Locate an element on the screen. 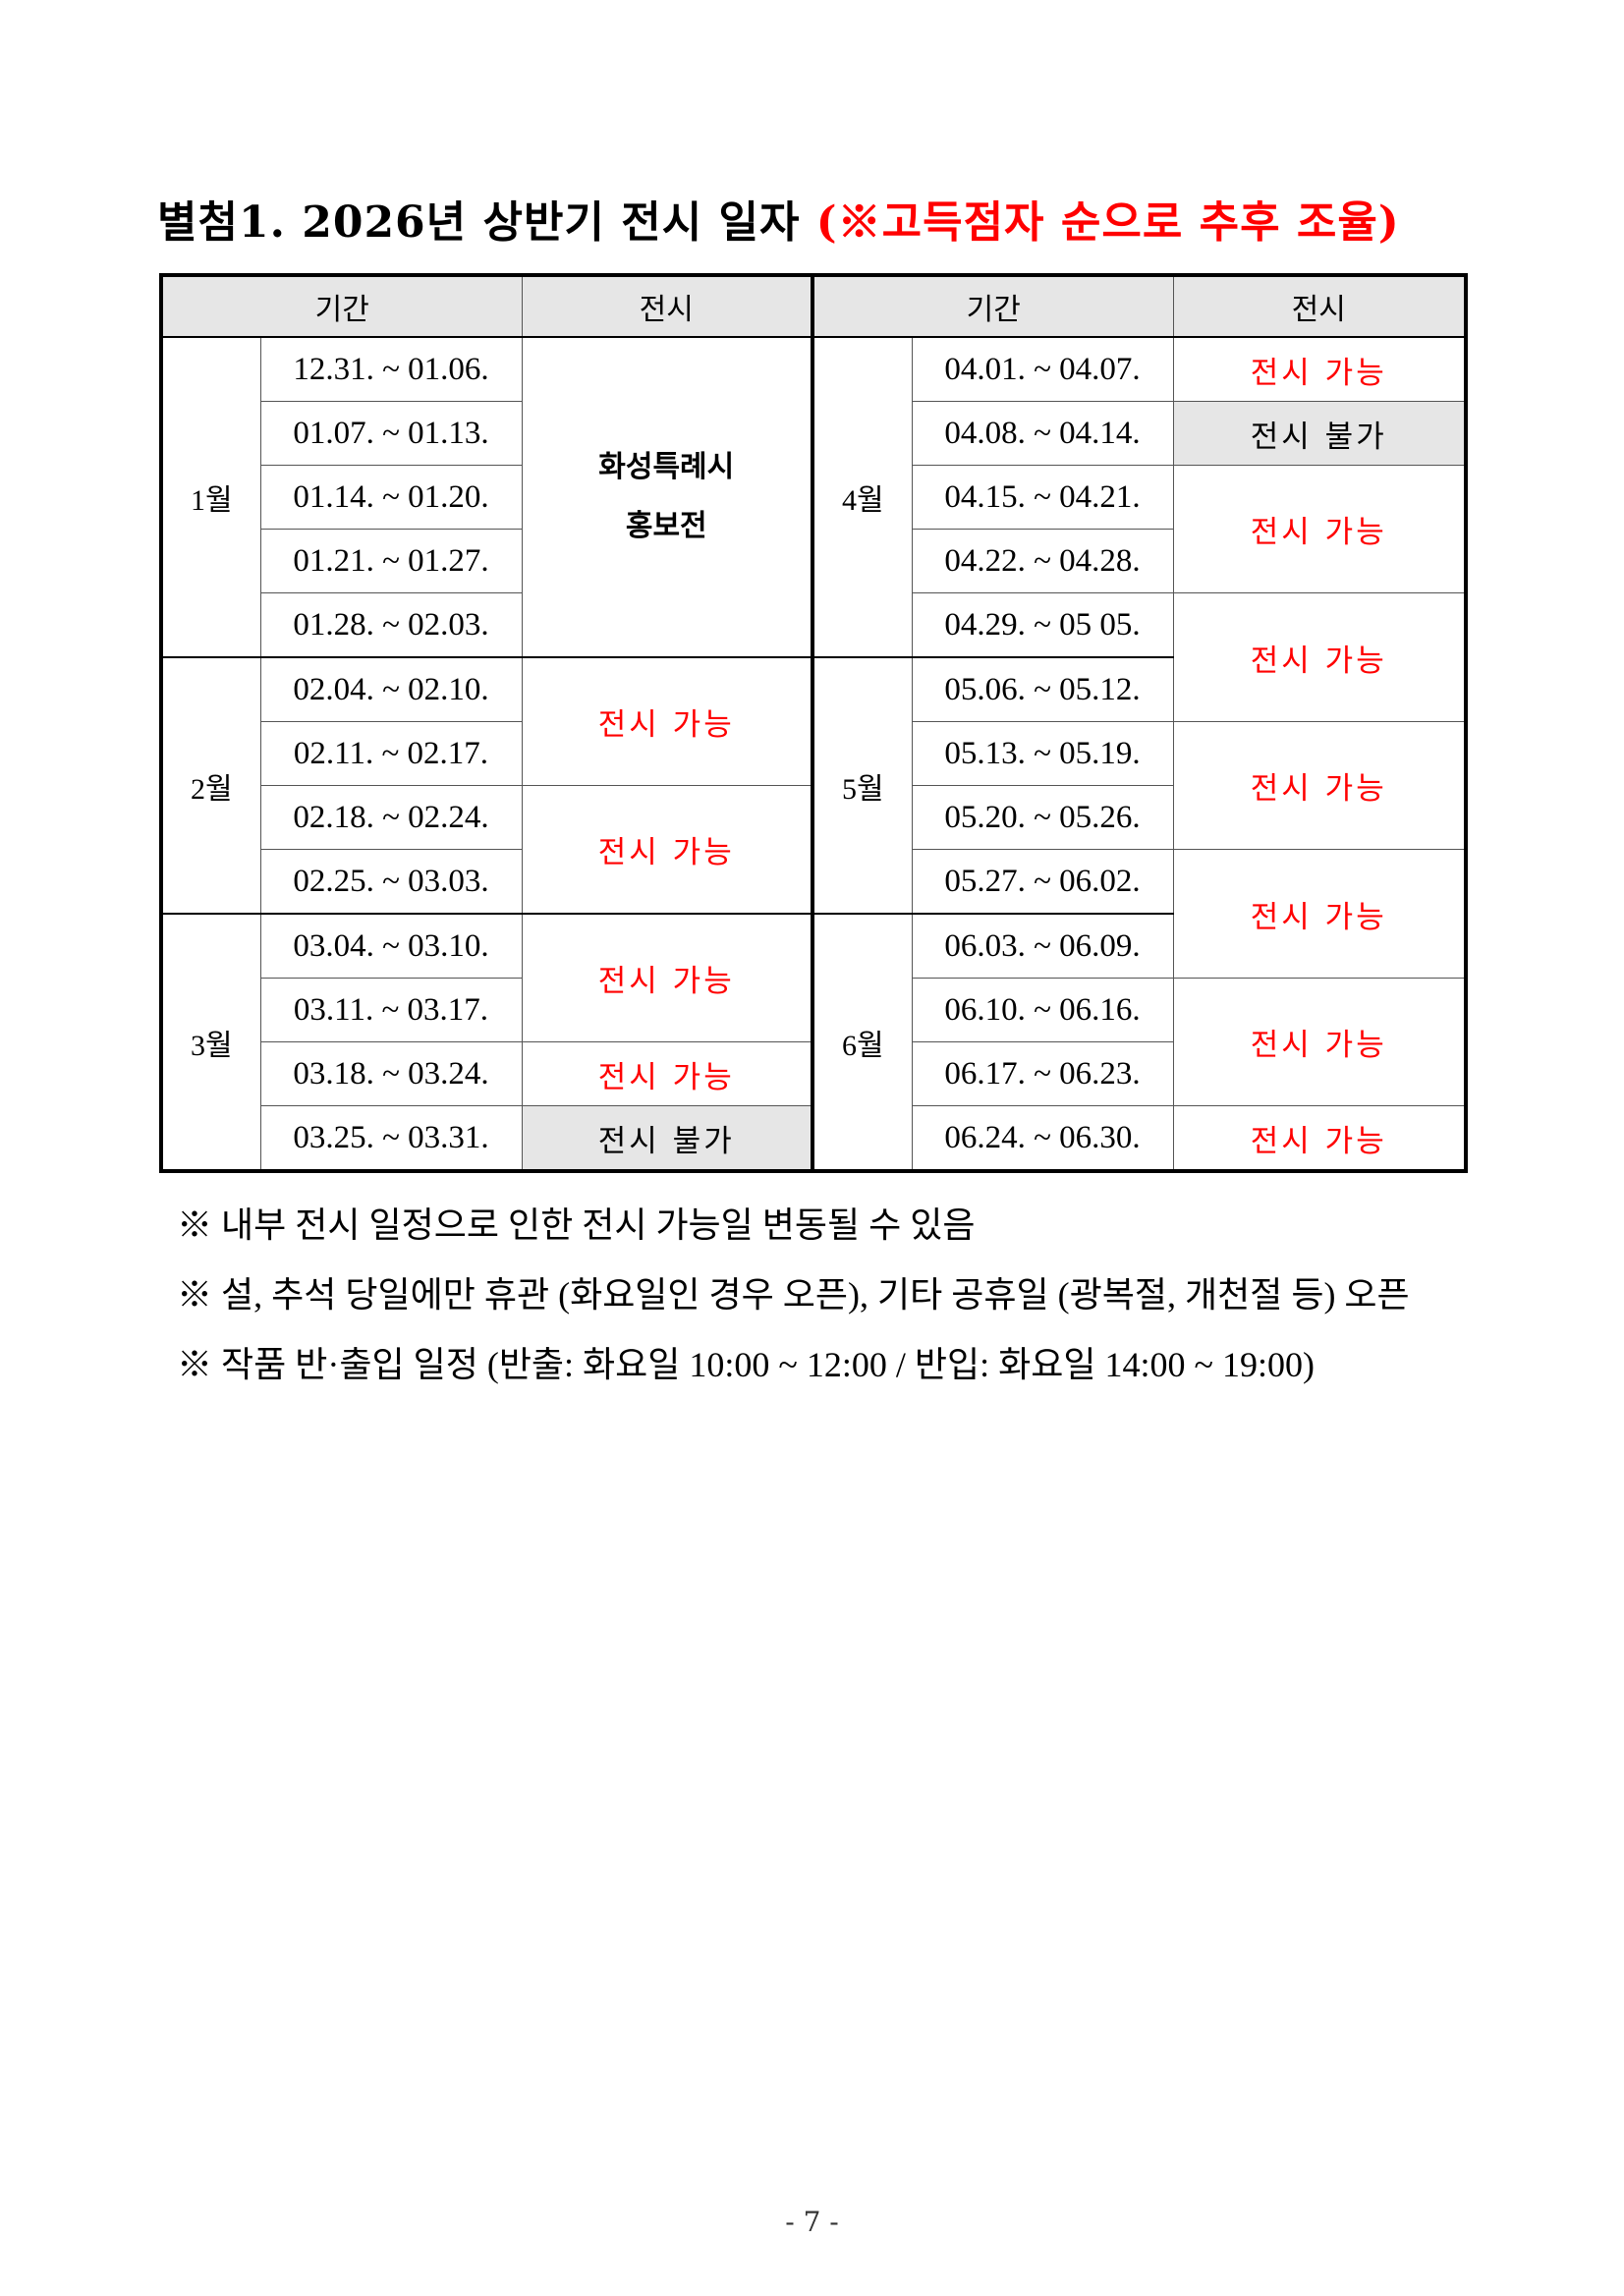 This screenshot has height=2296, width=1624. month-label: 1월 is located at coordinates (210, 497).